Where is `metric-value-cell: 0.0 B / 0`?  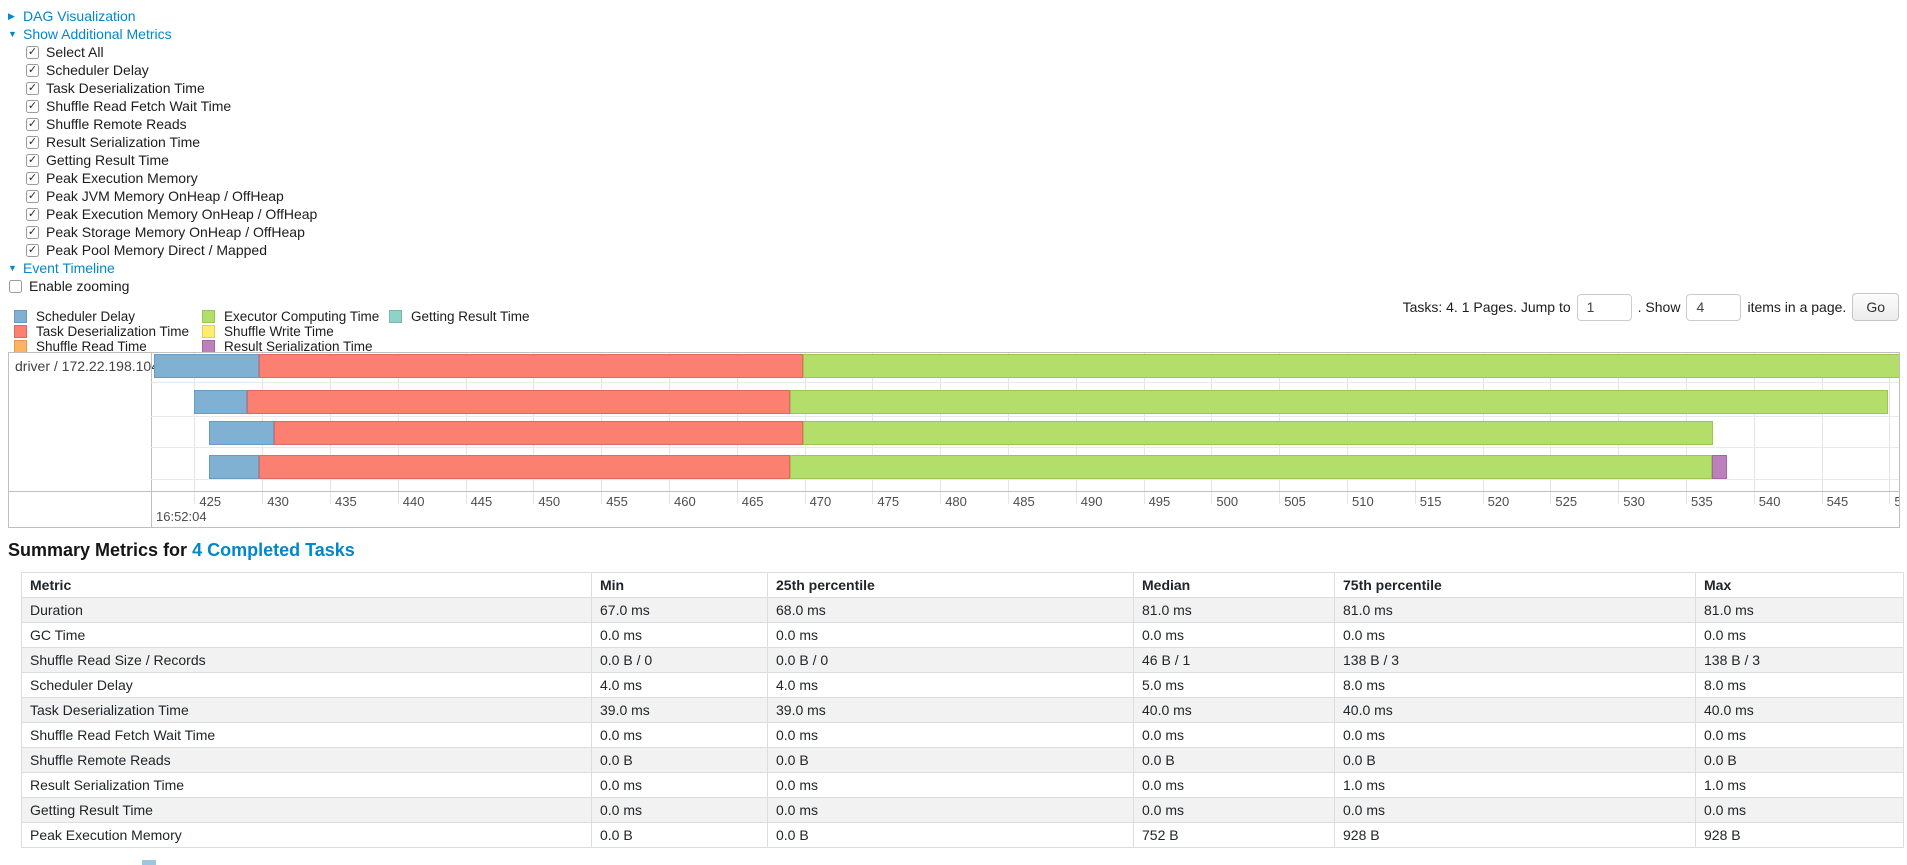
metric-value-cell: 0.0 B / 0 is located at coordinates (679, 660).